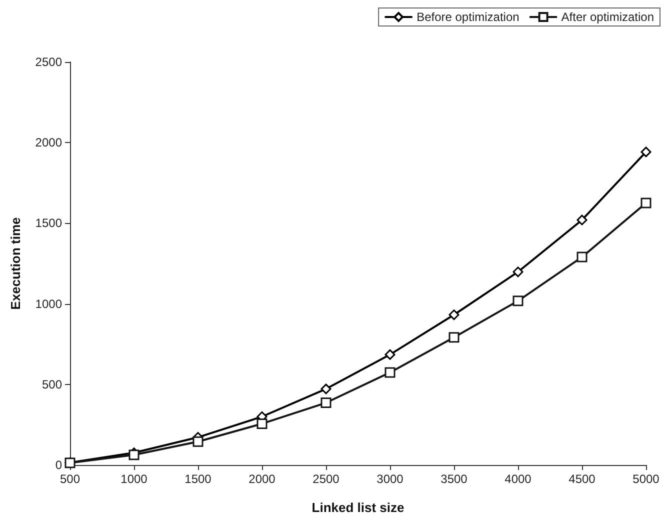 This screenshot has height=527, width=668. Describe the element at coordinates (48, 143) in the screenshot. I see `y-tick-label: 2000` at that location.